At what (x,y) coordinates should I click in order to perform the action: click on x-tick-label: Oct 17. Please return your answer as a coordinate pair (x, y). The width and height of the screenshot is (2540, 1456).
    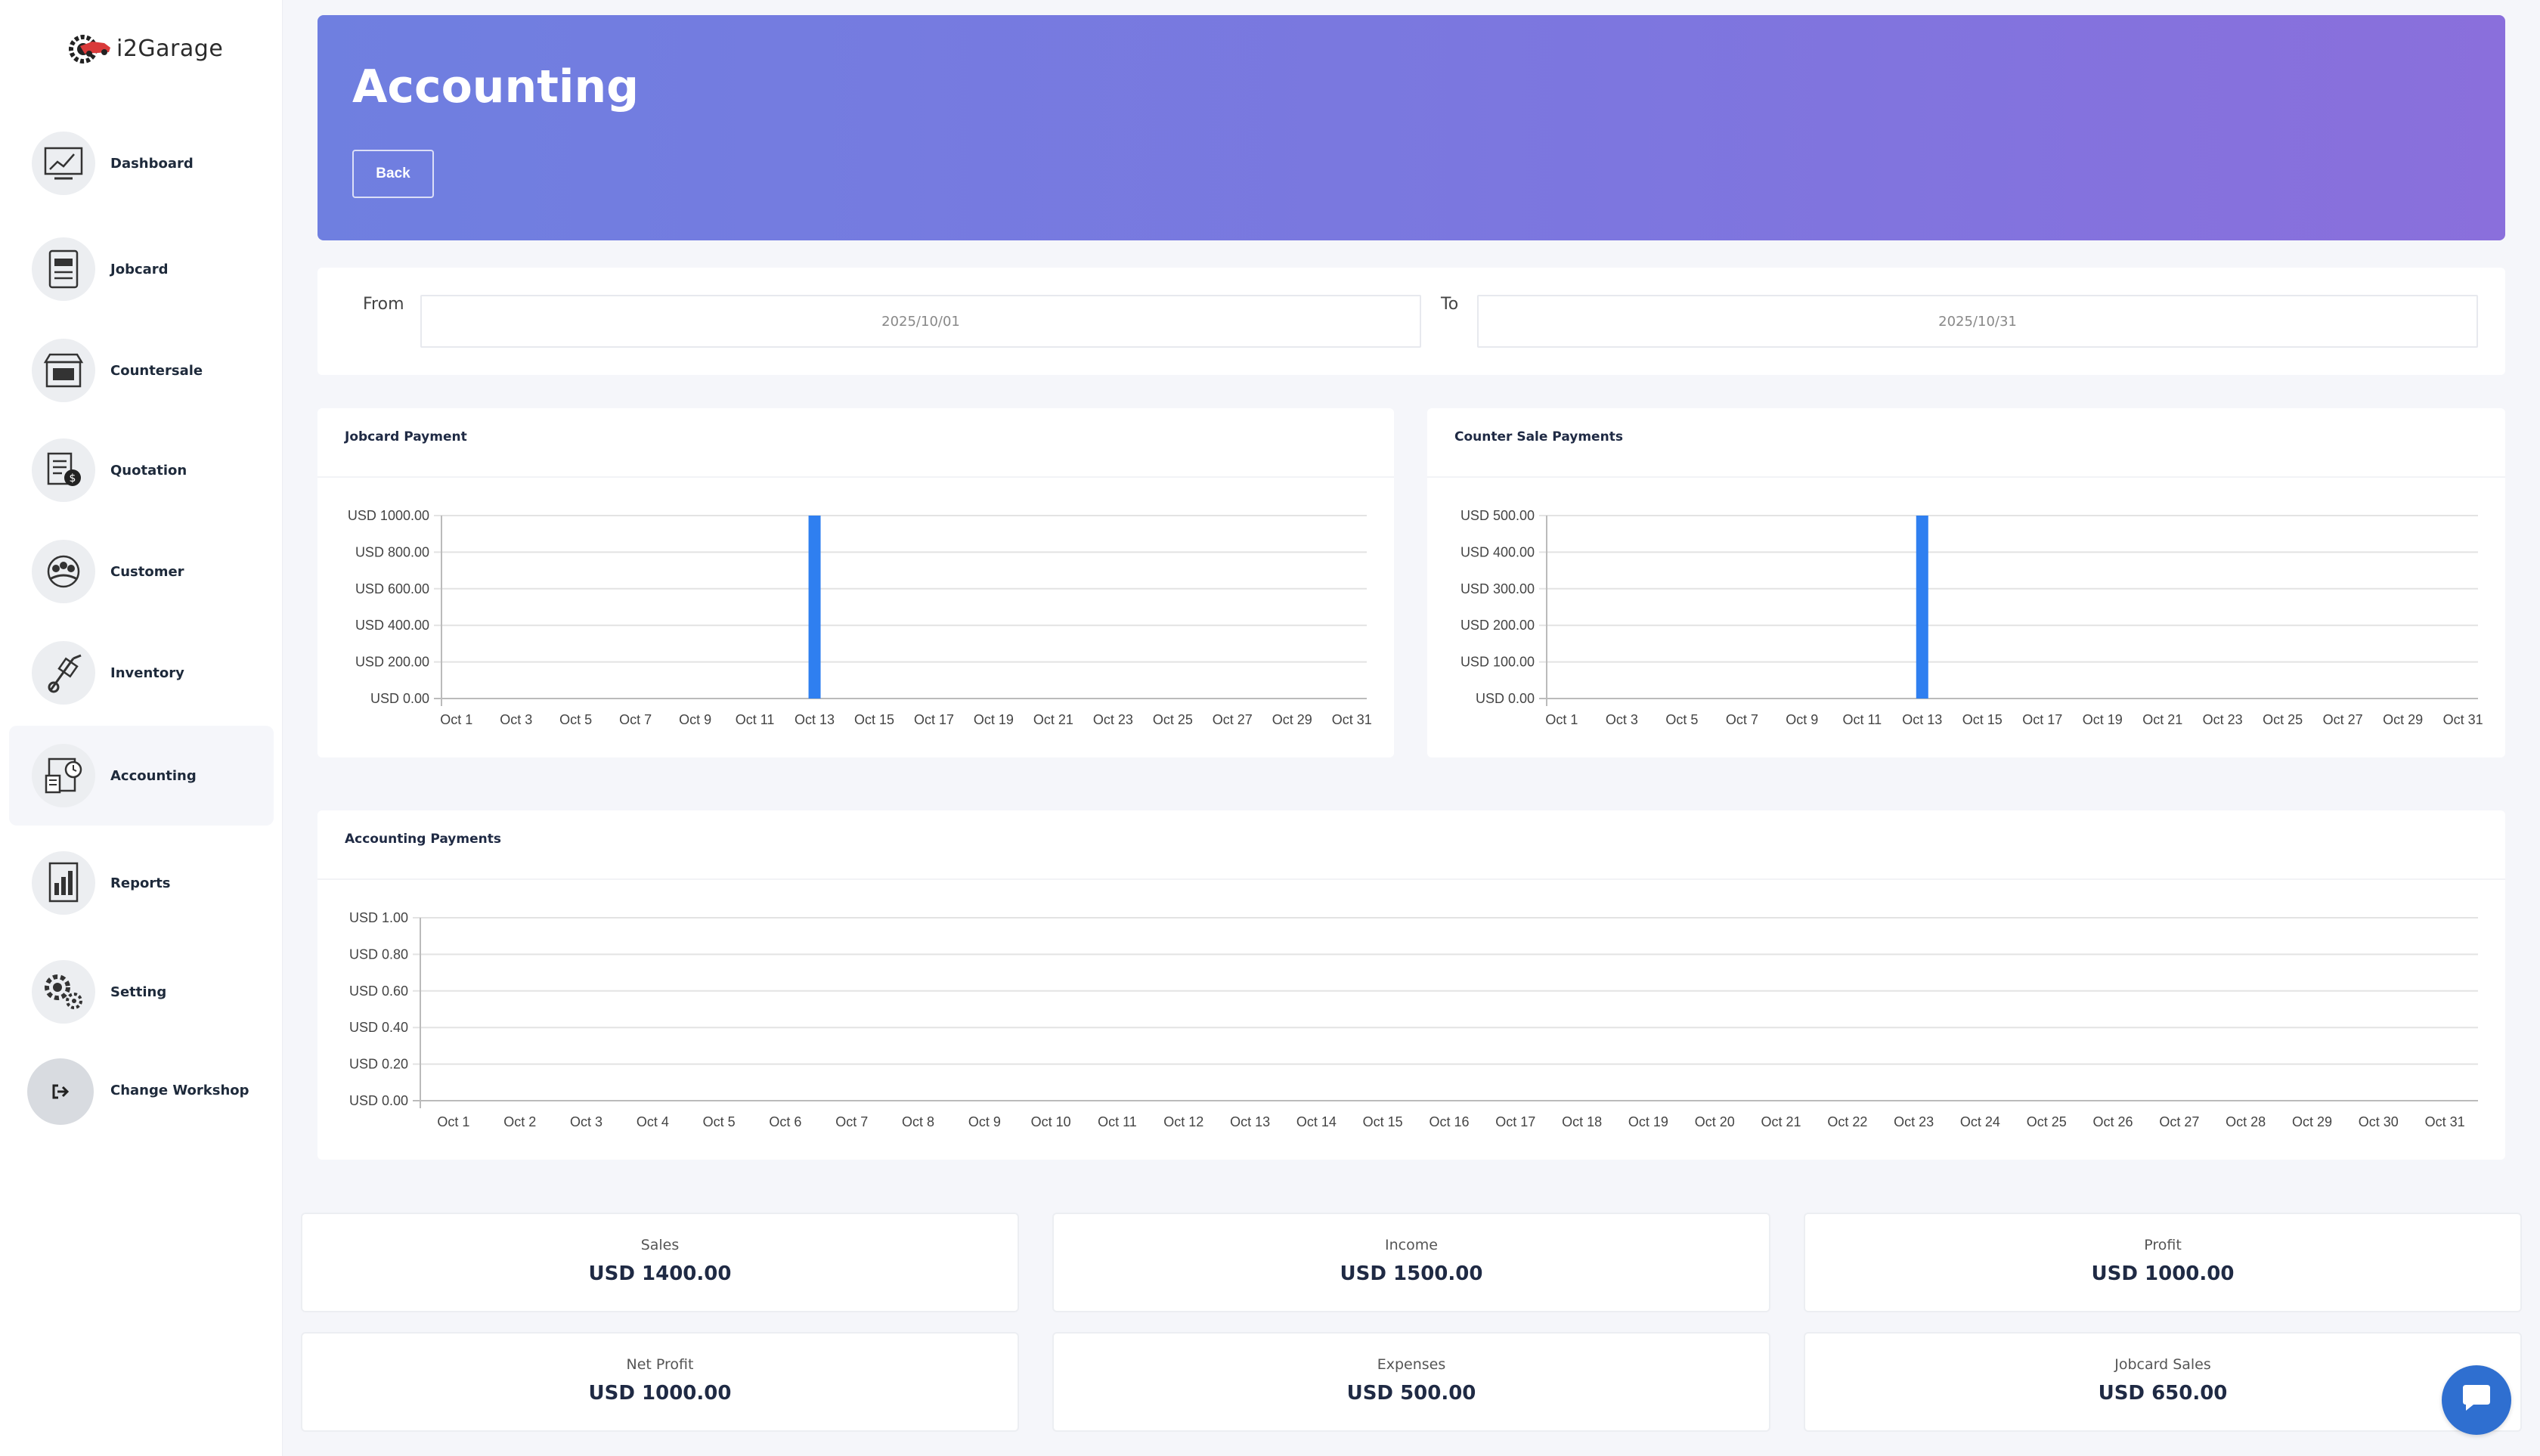
    Looking at the image, I should click on (1515, 1121).